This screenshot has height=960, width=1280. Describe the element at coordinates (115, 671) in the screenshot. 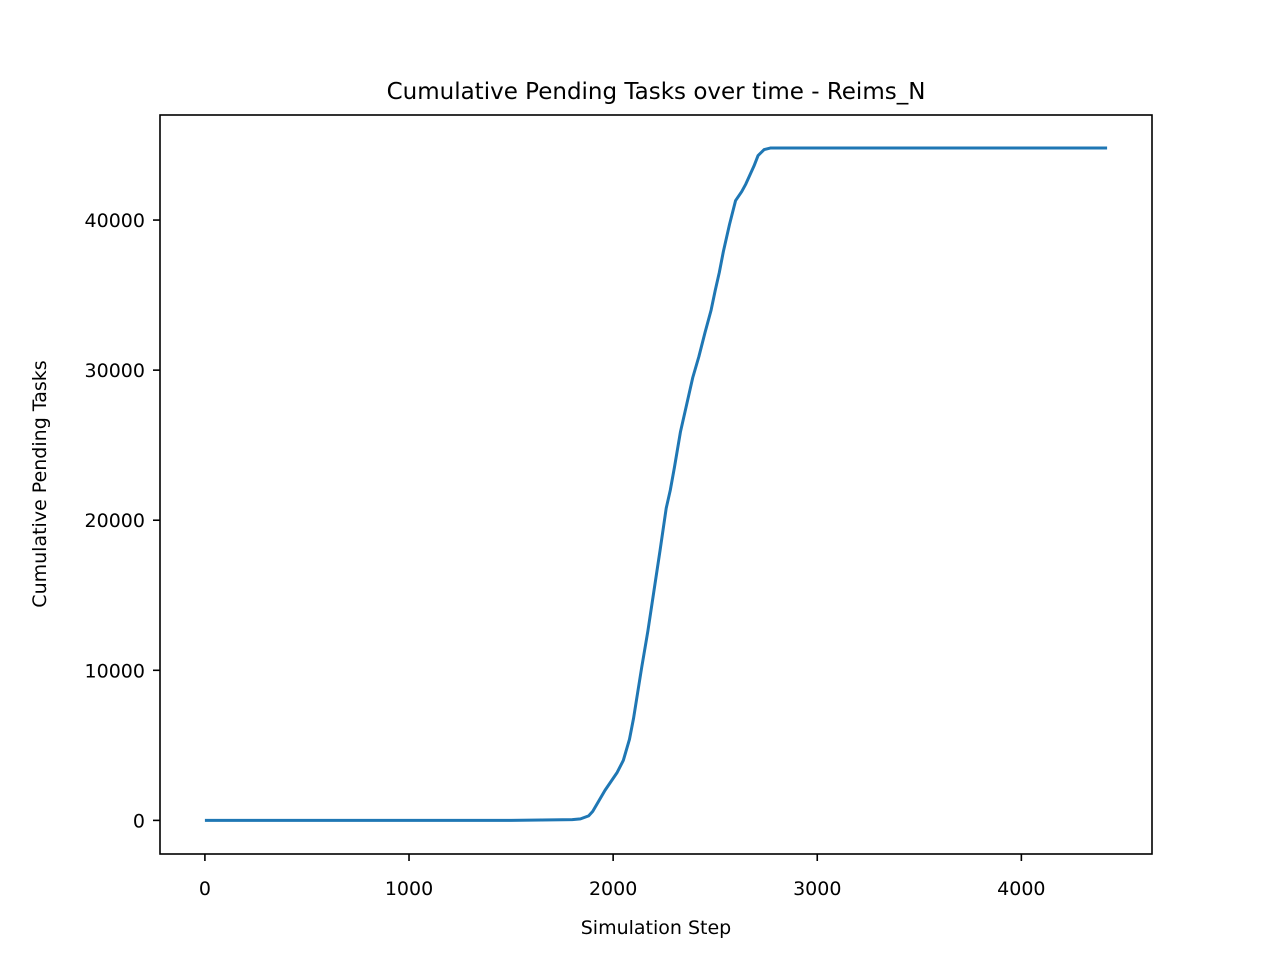

I see `y-tick-label: 10000` at that location.